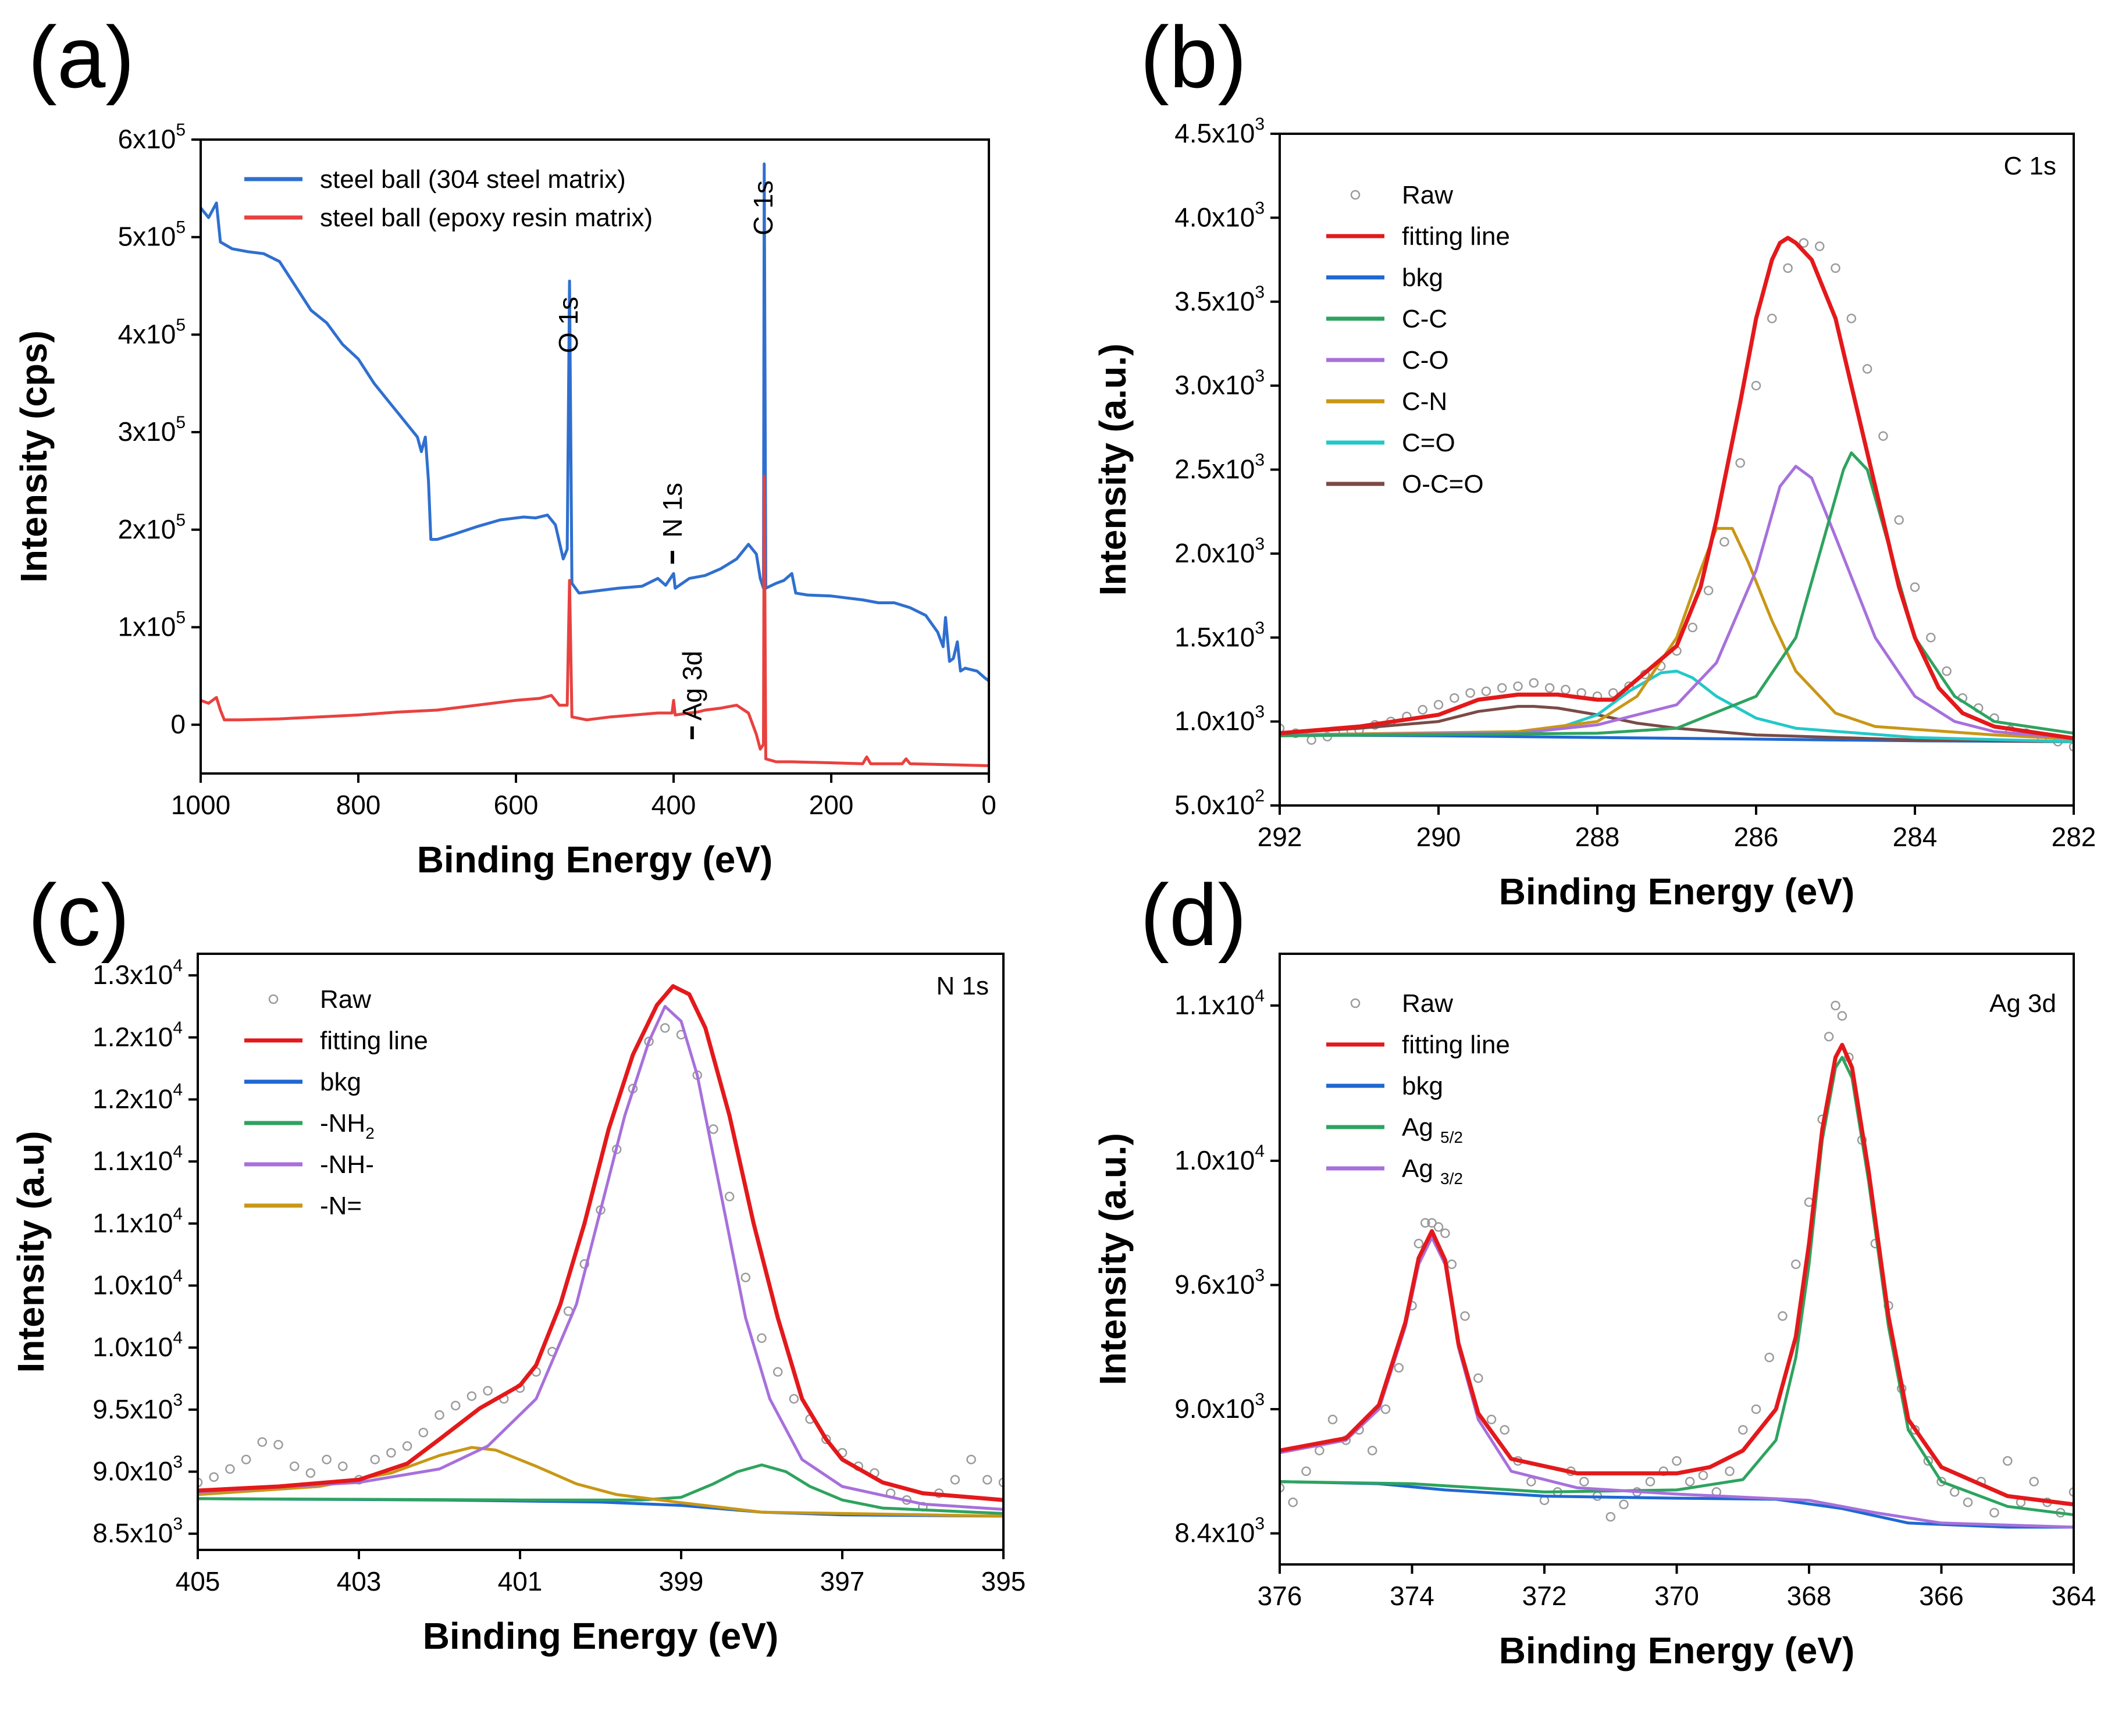  What do you see at coordinates (1193, 915) in the screenshot?
I see `panel-letter: (d)` at bounding box center [1193, 915].